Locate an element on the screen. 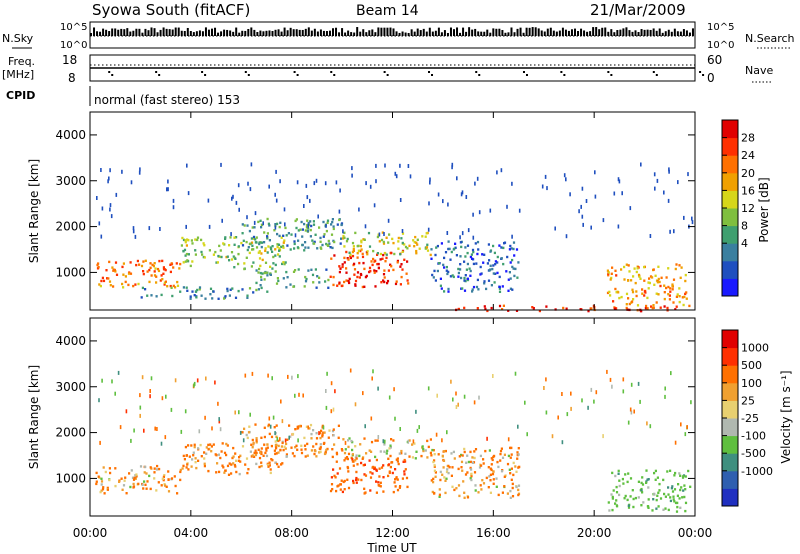 The width and height of the screenshot is (800, 554). colorbar-tick-label: 8 is located at coordinates (744, 226).